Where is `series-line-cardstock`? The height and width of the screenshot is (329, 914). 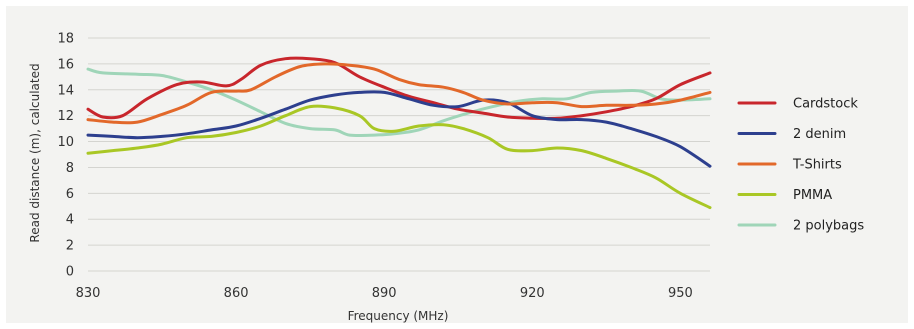 series-line-cardstock is located at coordinates (399, 88).